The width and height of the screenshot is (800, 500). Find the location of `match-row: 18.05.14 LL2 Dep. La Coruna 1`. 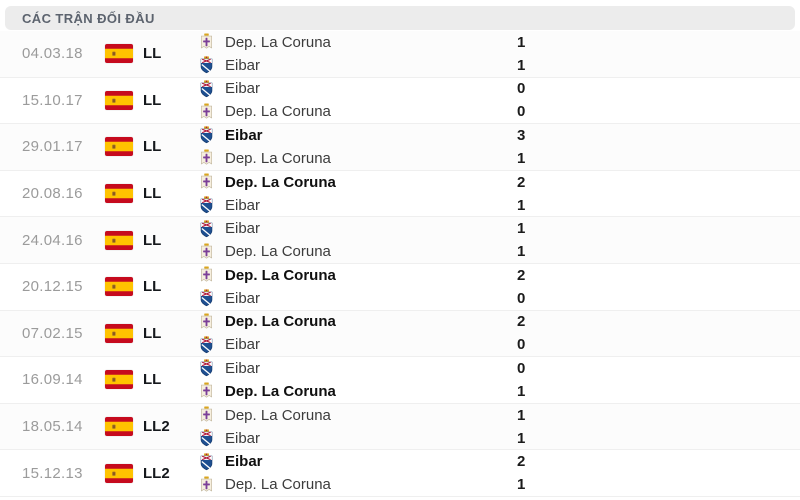

match-row: 18.05.14 LL2 Dep. La Coruna 1 is located at coordinates (400, 427).